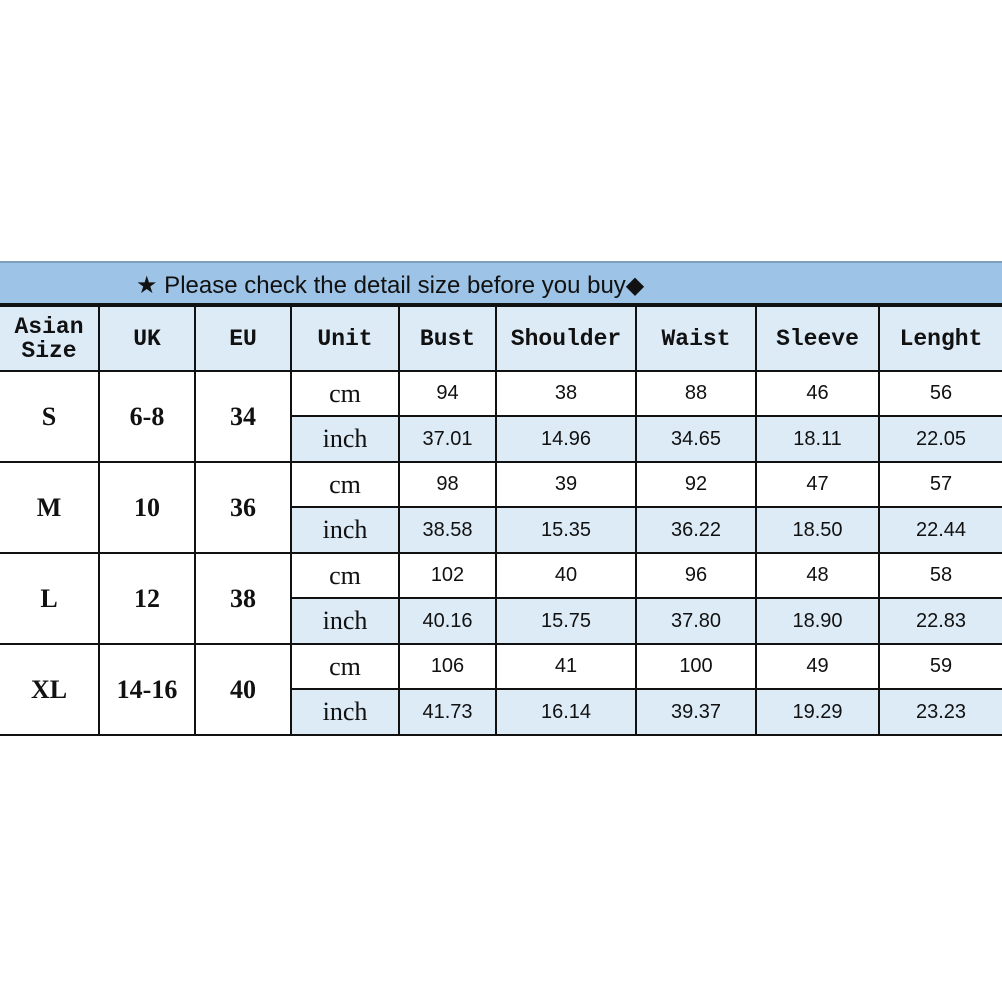 This screenshot has height=1002, width=1002. Describe the element at coordinates (566, 393) in the screenshot. I see `measurement-cell: 38` at that location.